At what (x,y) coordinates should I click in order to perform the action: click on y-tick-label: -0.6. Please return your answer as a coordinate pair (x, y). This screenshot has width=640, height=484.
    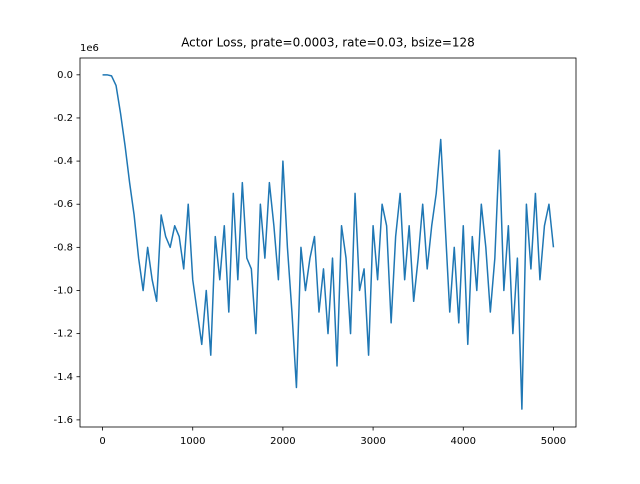
    Looking at the image, I should click on (63, 204).